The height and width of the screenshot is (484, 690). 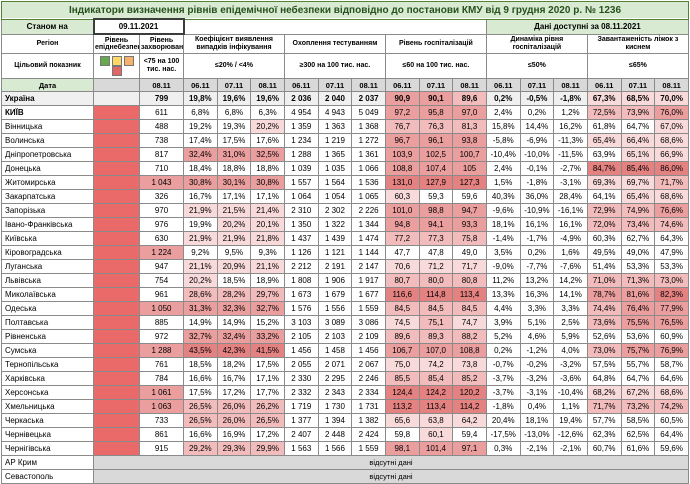 I want to click on testing-cell: 1 065, so click(x=368, y=196).